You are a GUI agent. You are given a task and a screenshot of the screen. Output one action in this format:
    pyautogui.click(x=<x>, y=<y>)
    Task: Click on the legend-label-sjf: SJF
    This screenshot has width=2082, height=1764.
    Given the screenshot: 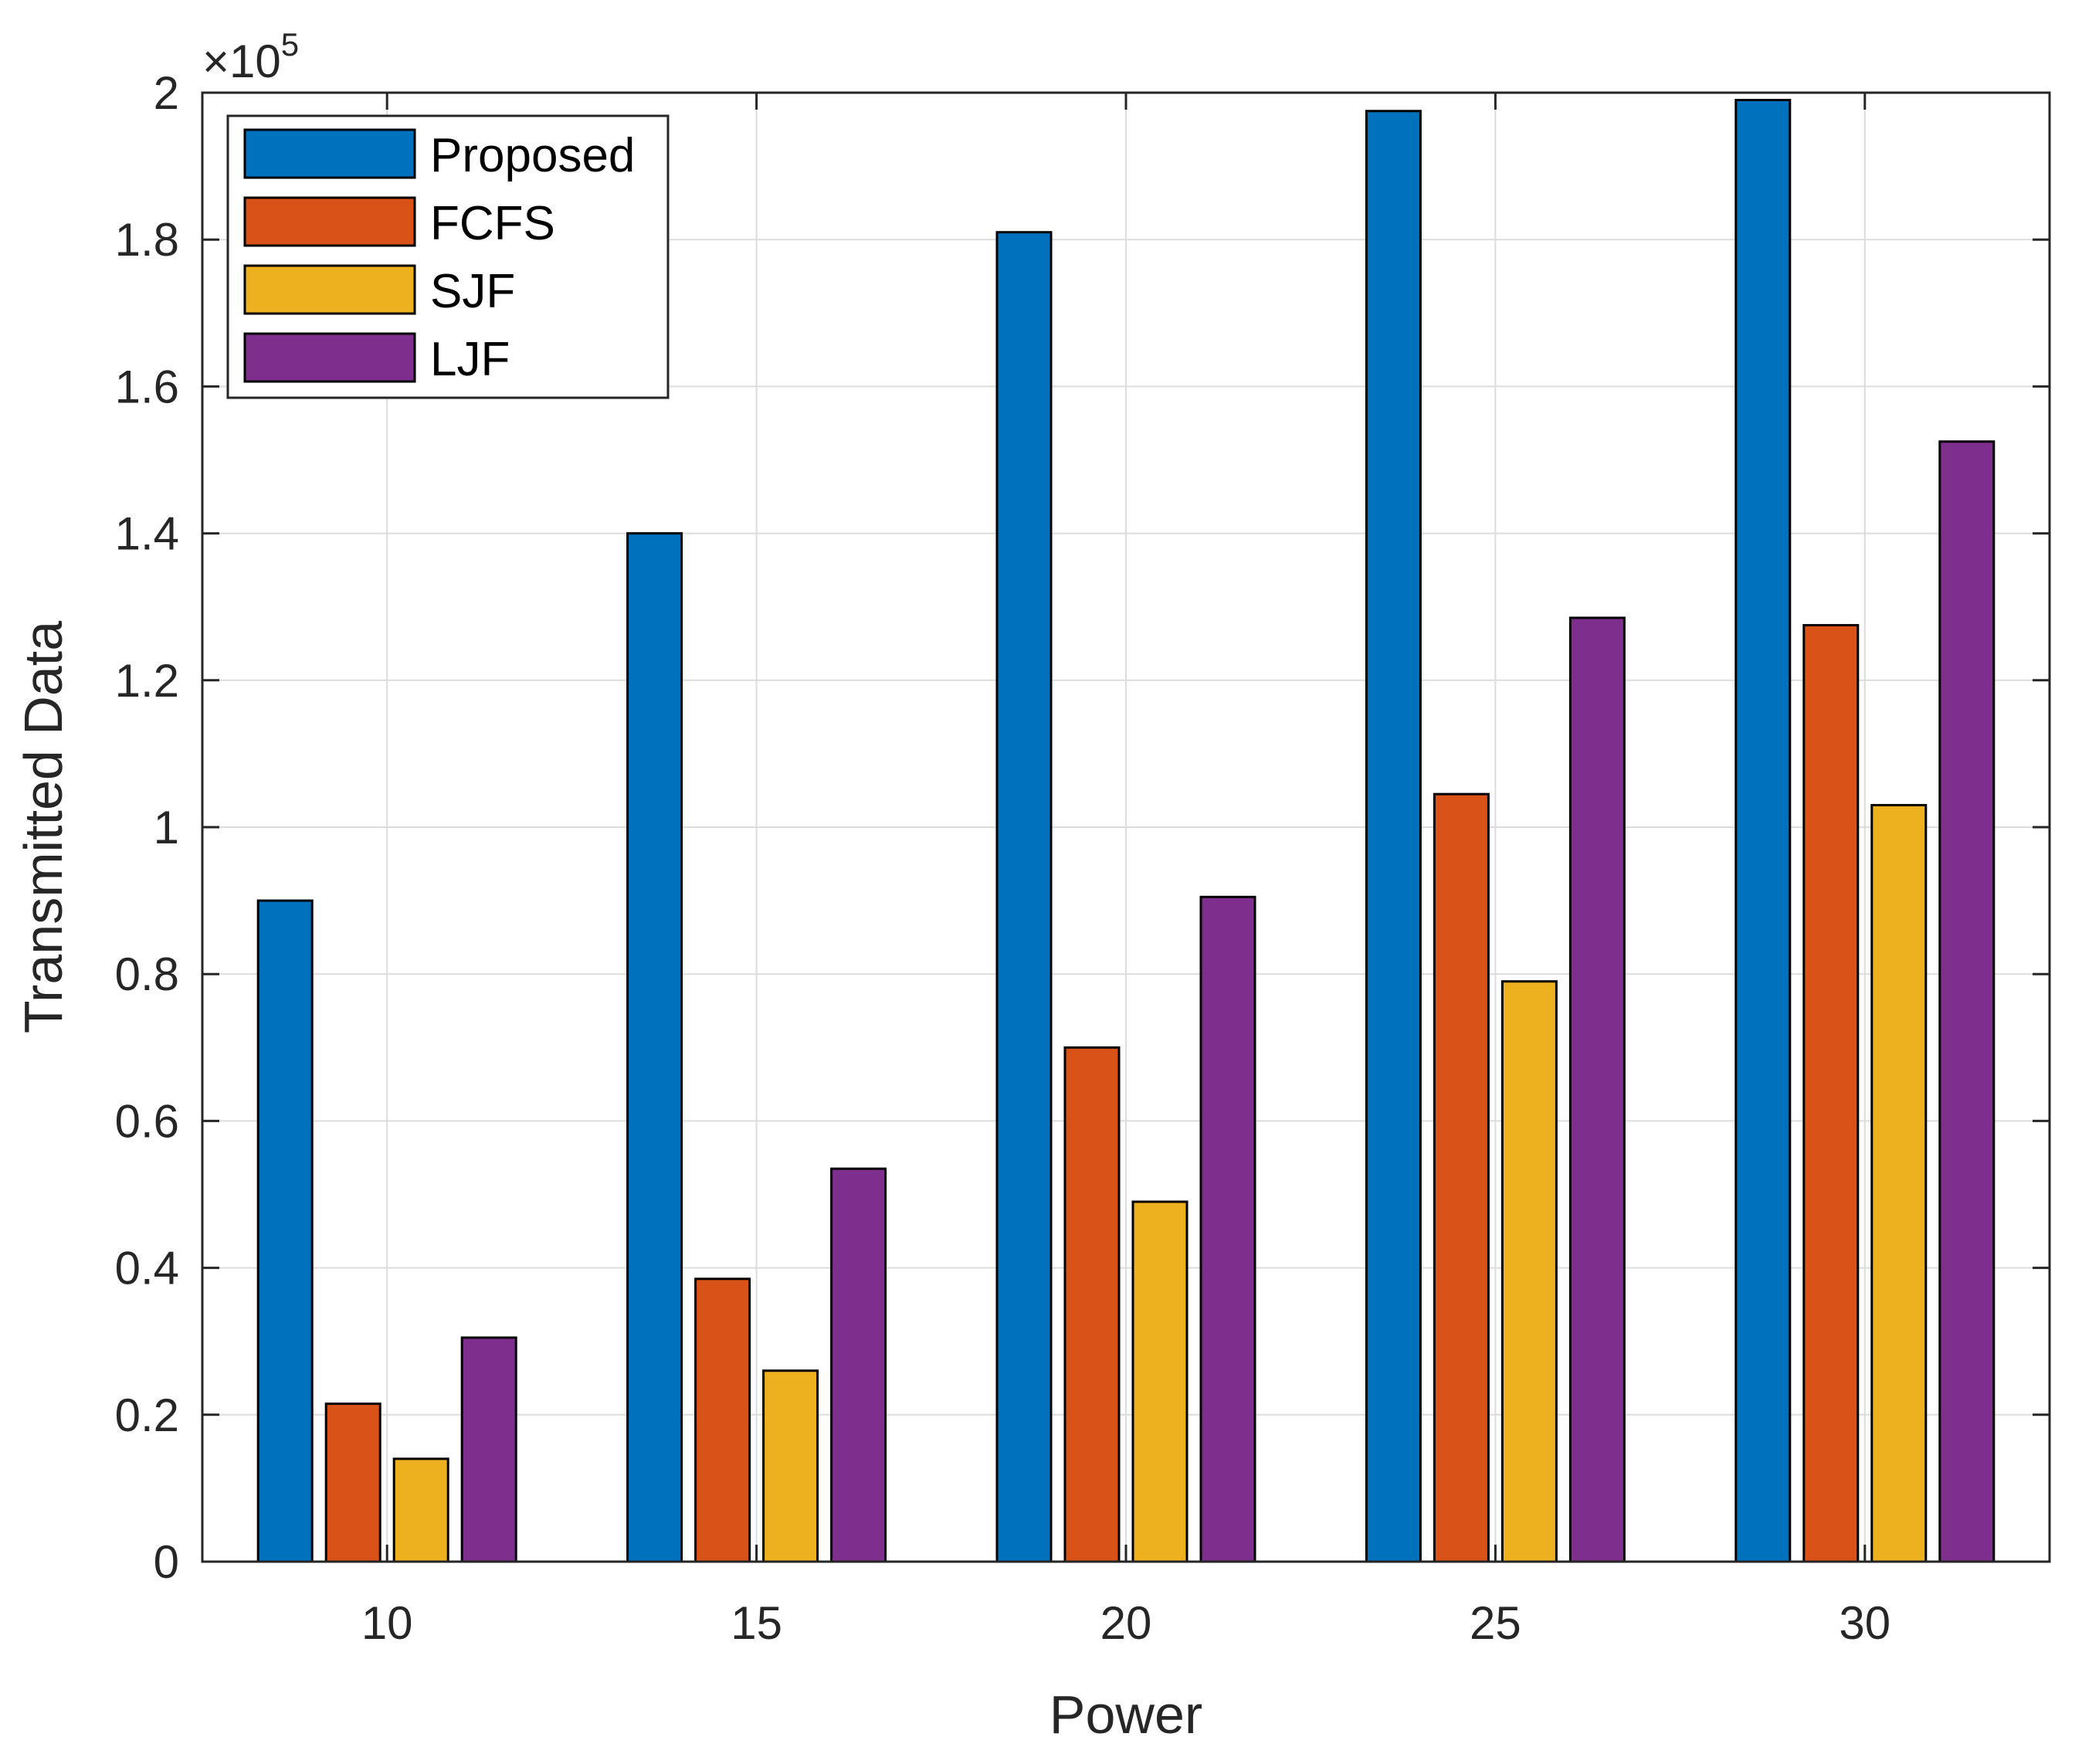 What is the action you would take?
    pyautogui.click(x=473, y=291)
    